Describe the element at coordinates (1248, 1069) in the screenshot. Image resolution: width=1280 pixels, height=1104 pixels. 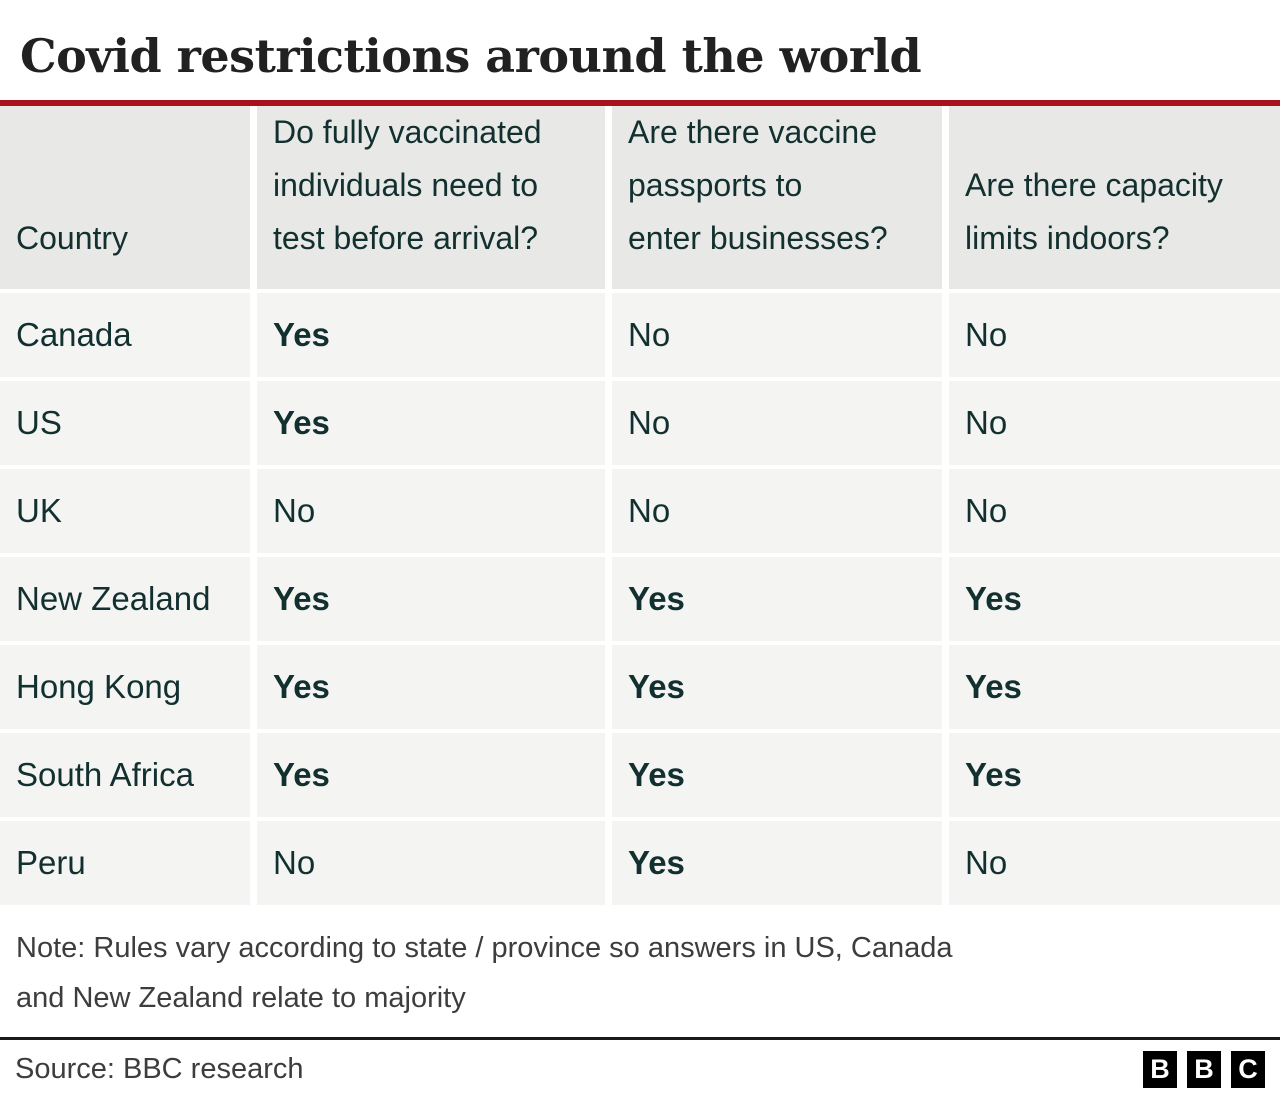
I see `bbc-logo-block-c: C` at that location.